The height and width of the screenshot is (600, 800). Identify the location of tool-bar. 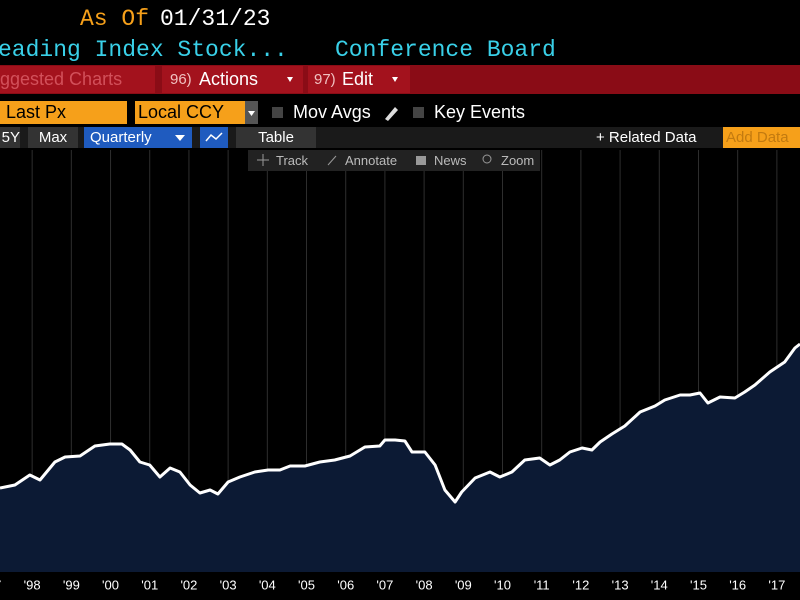
(394, 160).